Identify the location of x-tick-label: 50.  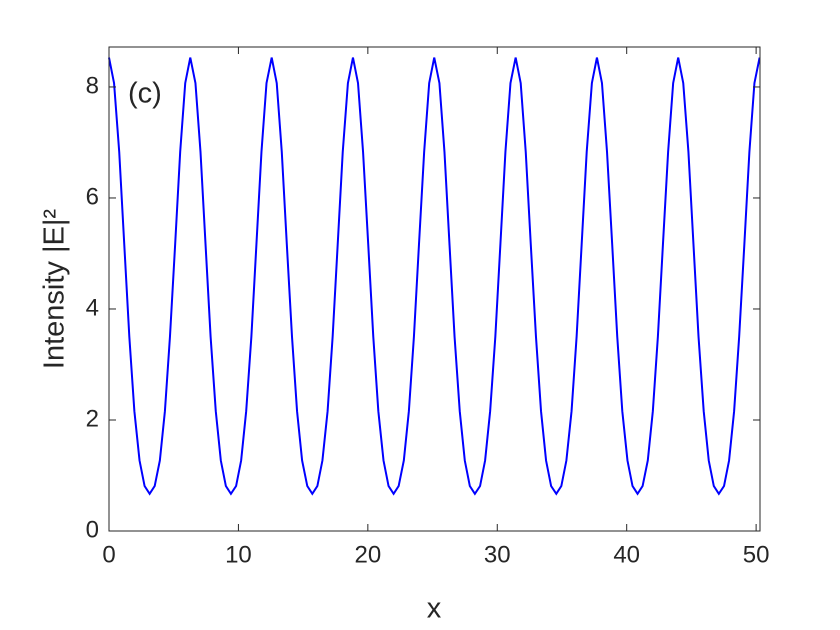
(756, 554).